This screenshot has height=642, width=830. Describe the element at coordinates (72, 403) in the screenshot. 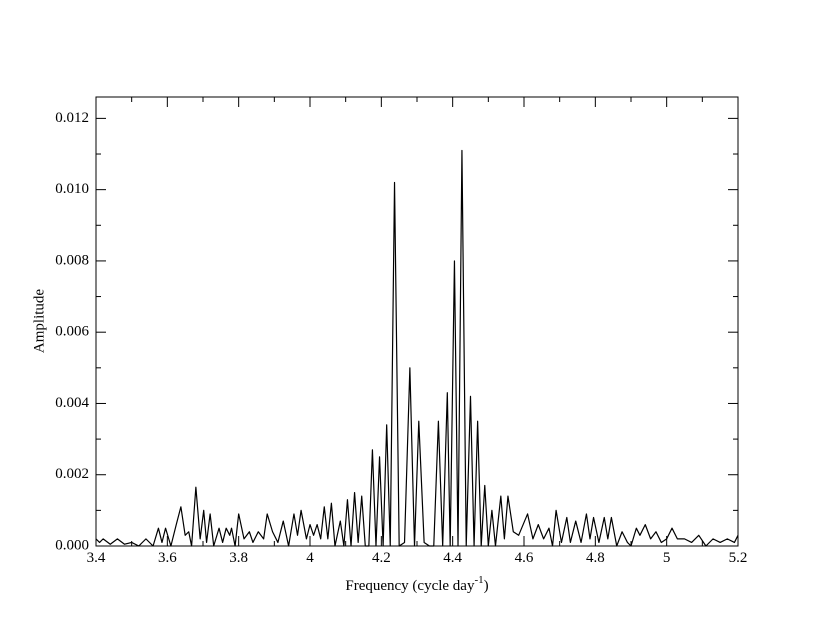

I see `y-tick-label: 0.004` at that location.